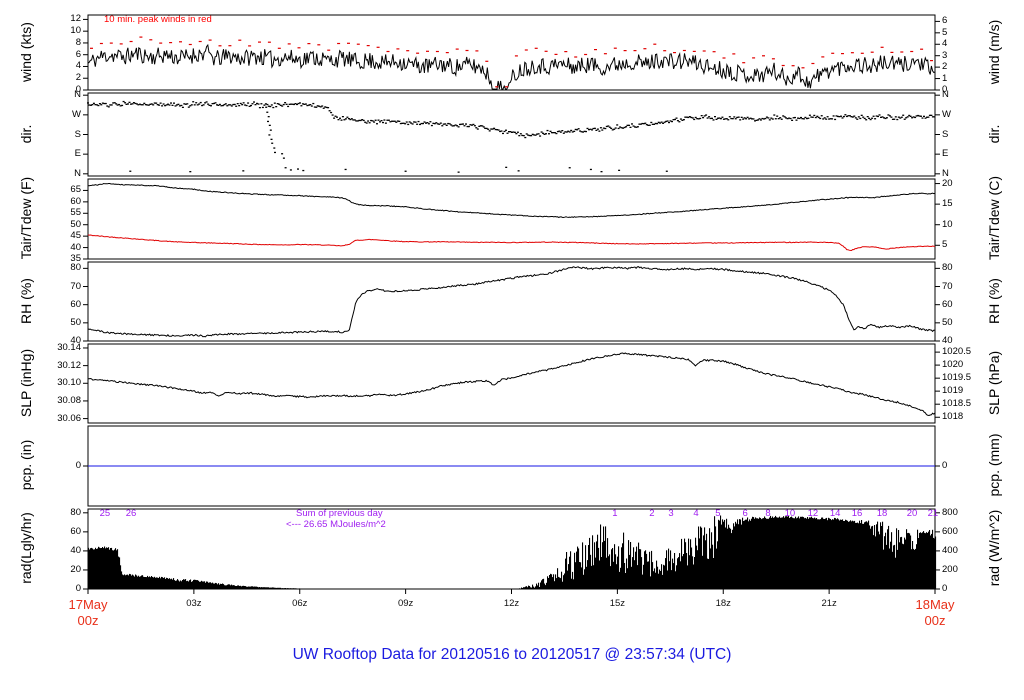 The width and height of the screenshot is (1024, 700). Describe the element at coordinates (615, 513) in the screenshot. I see `rad-day-marker: 1` at that location.